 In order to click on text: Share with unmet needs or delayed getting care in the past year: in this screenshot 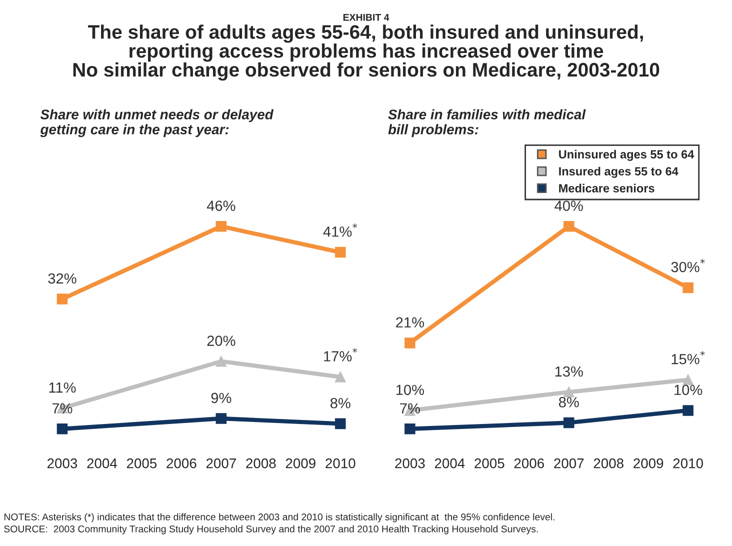, I will do `click(157, 123)`.